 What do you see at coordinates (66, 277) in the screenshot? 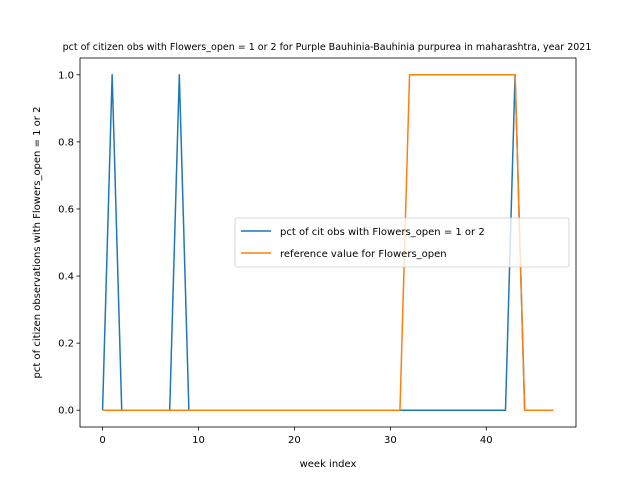
I see `y-tick-label: 0.4` at bounding box center [66, 277].